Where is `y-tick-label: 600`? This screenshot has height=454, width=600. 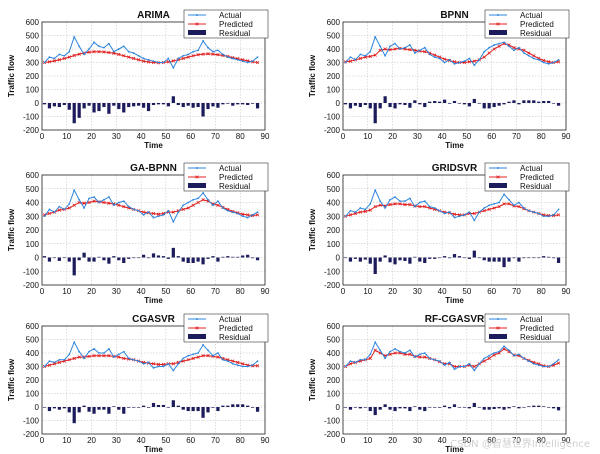 y-tick-label: 600 is located at coordinates (334, 326).